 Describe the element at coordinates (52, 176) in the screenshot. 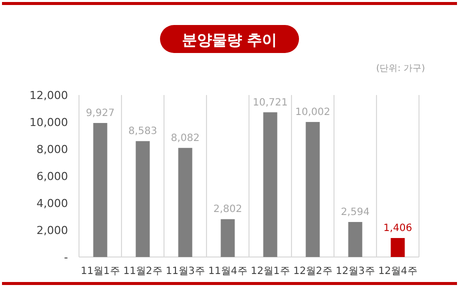

I see `y-tick-label: 6,000` at that location.